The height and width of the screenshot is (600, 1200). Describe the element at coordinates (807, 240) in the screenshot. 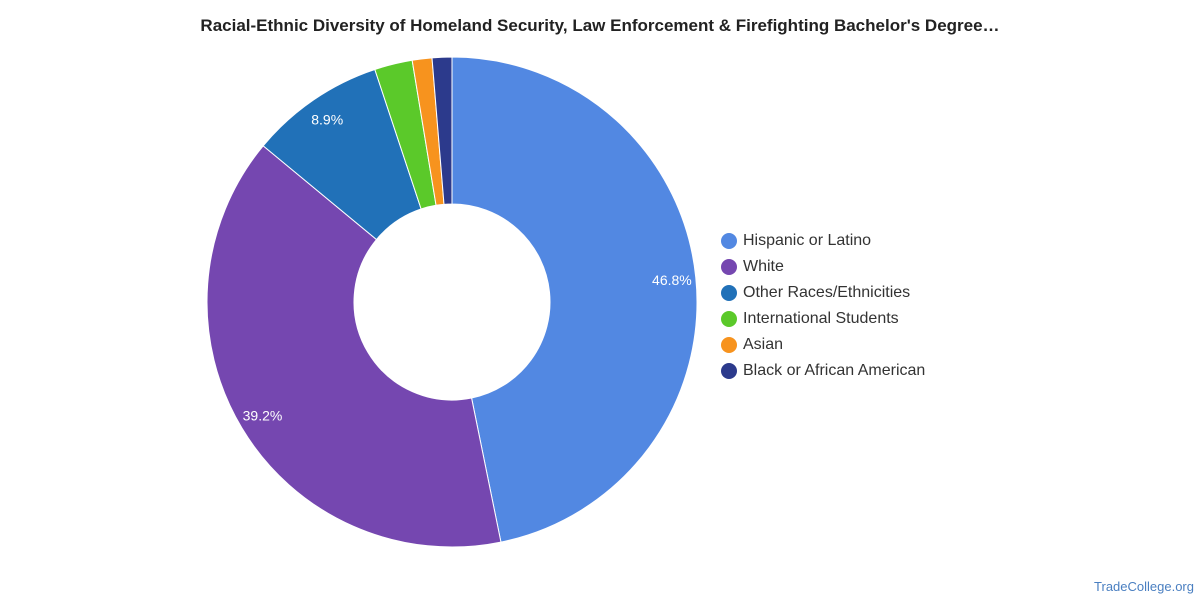

I see `legend-label: Hispanic or Latino` at that location.